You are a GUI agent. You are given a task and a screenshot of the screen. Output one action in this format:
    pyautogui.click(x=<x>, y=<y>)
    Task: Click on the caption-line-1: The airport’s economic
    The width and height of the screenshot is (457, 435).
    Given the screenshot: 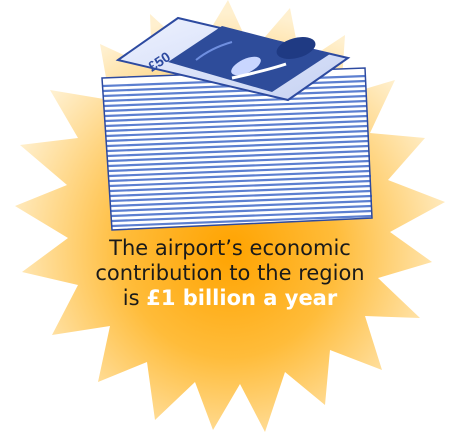 What is the action you would take?
    pyautogui.click(x=230, y=248)
    